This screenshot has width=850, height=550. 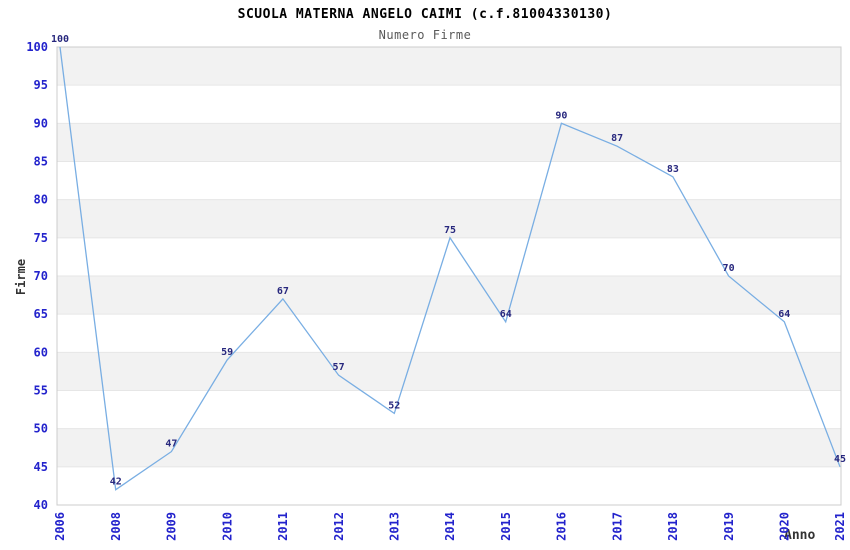 I want to click on x-tick-label: 2008, so click(x=116, y=526).